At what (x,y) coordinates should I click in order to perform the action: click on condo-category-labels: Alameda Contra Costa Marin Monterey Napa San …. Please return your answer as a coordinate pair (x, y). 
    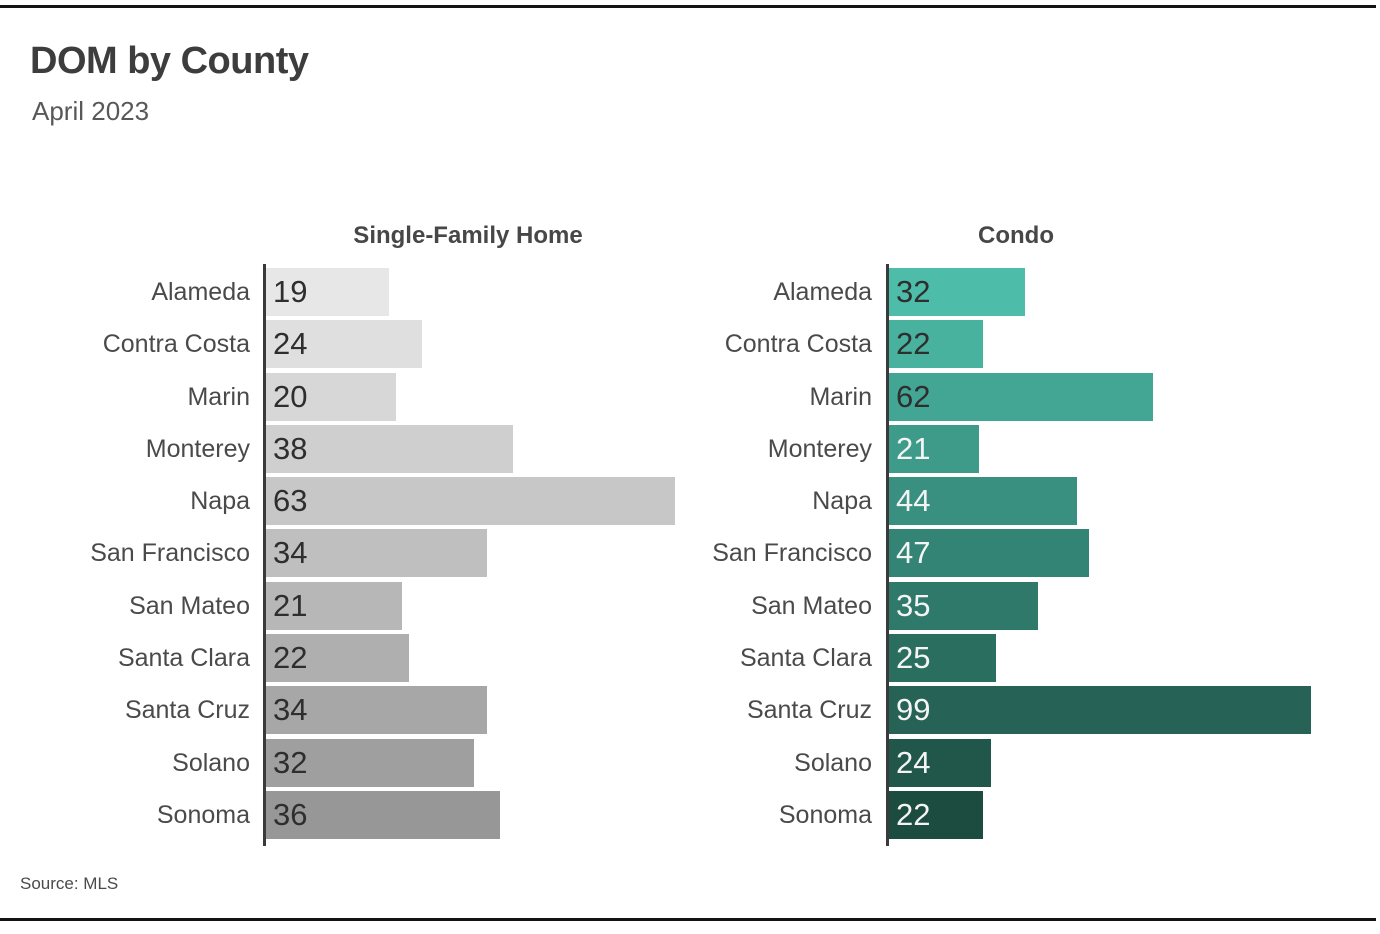
    Looking at the image, I should click on (756, 555).